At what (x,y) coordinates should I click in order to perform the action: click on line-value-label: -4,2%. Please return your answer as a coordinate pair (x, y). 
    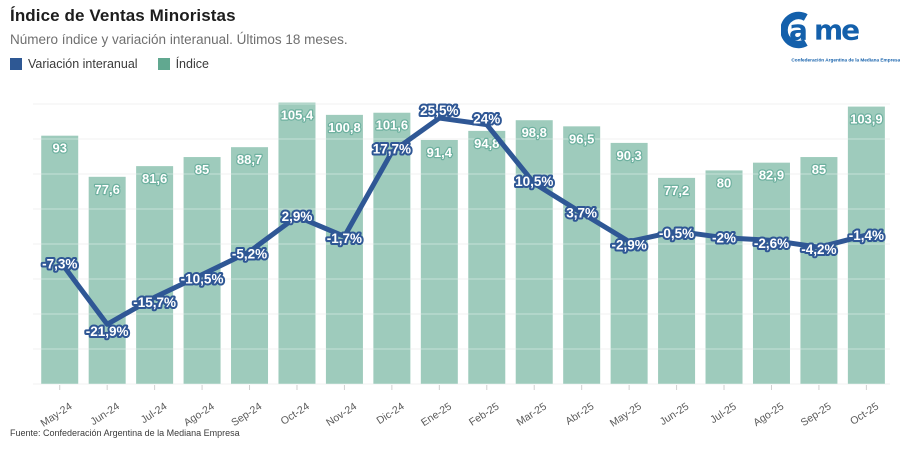
    Looking at the image, I should click on (818, 249).